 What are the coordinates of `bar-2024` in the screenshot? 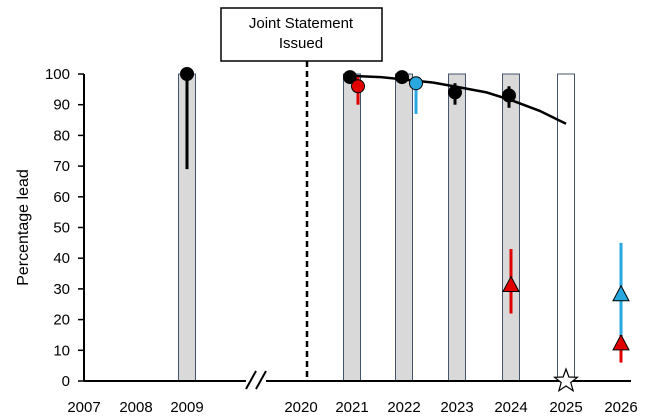 It's located at (511, 227).